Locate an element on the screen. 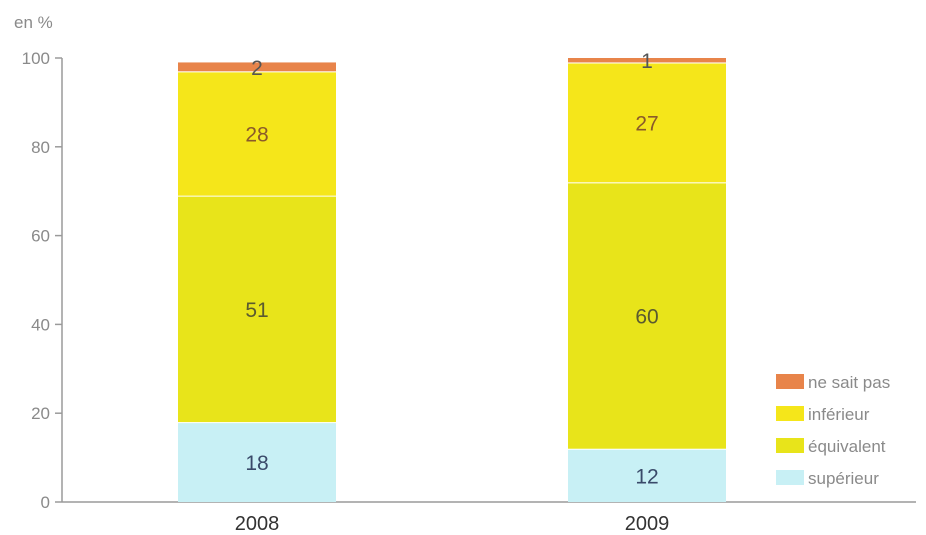 The height and width of the screenshot is (535, 926). data-label-2009-0: 12 is located at coordinates (646, 476).